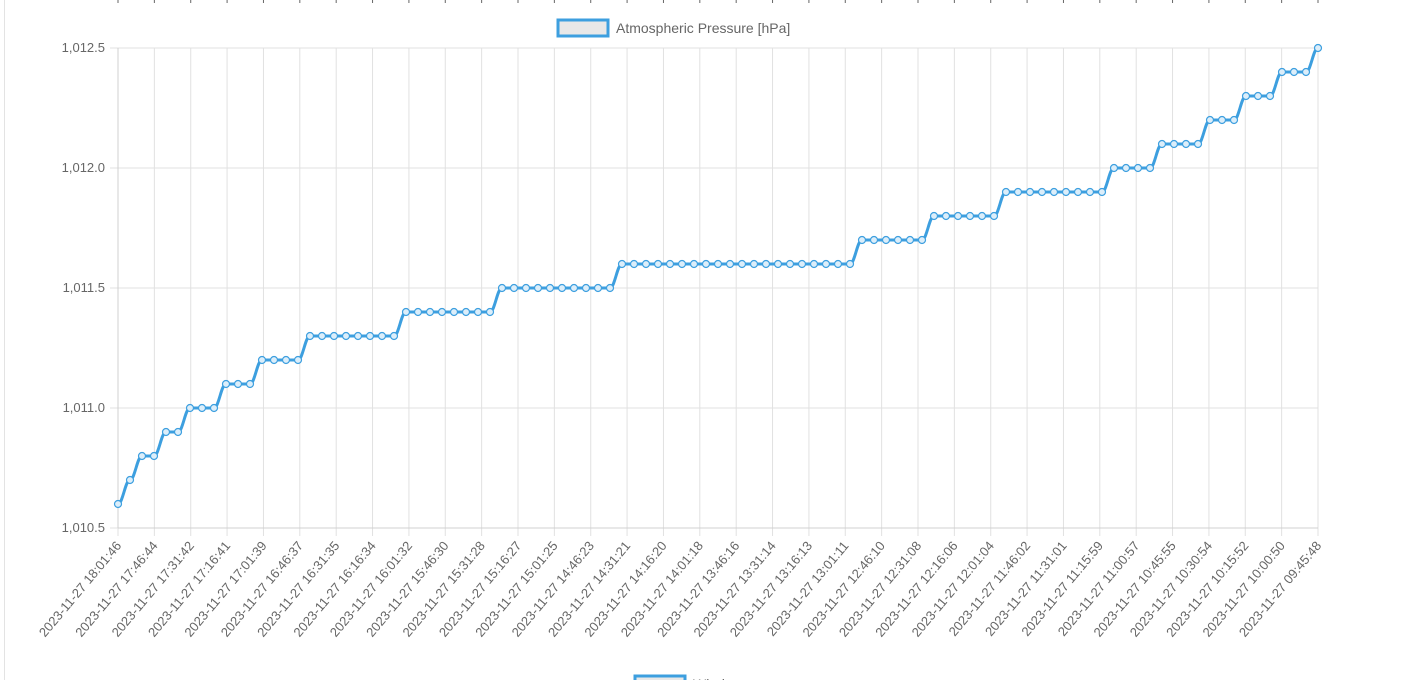 Image resolution: width=1427 pixels, height=680 pixels. What do you see at coordinates (703, 28) in the screenshot?
I see `legend-label: Atmospheric Pressure [hPa]` at bounding box center [703, 28].